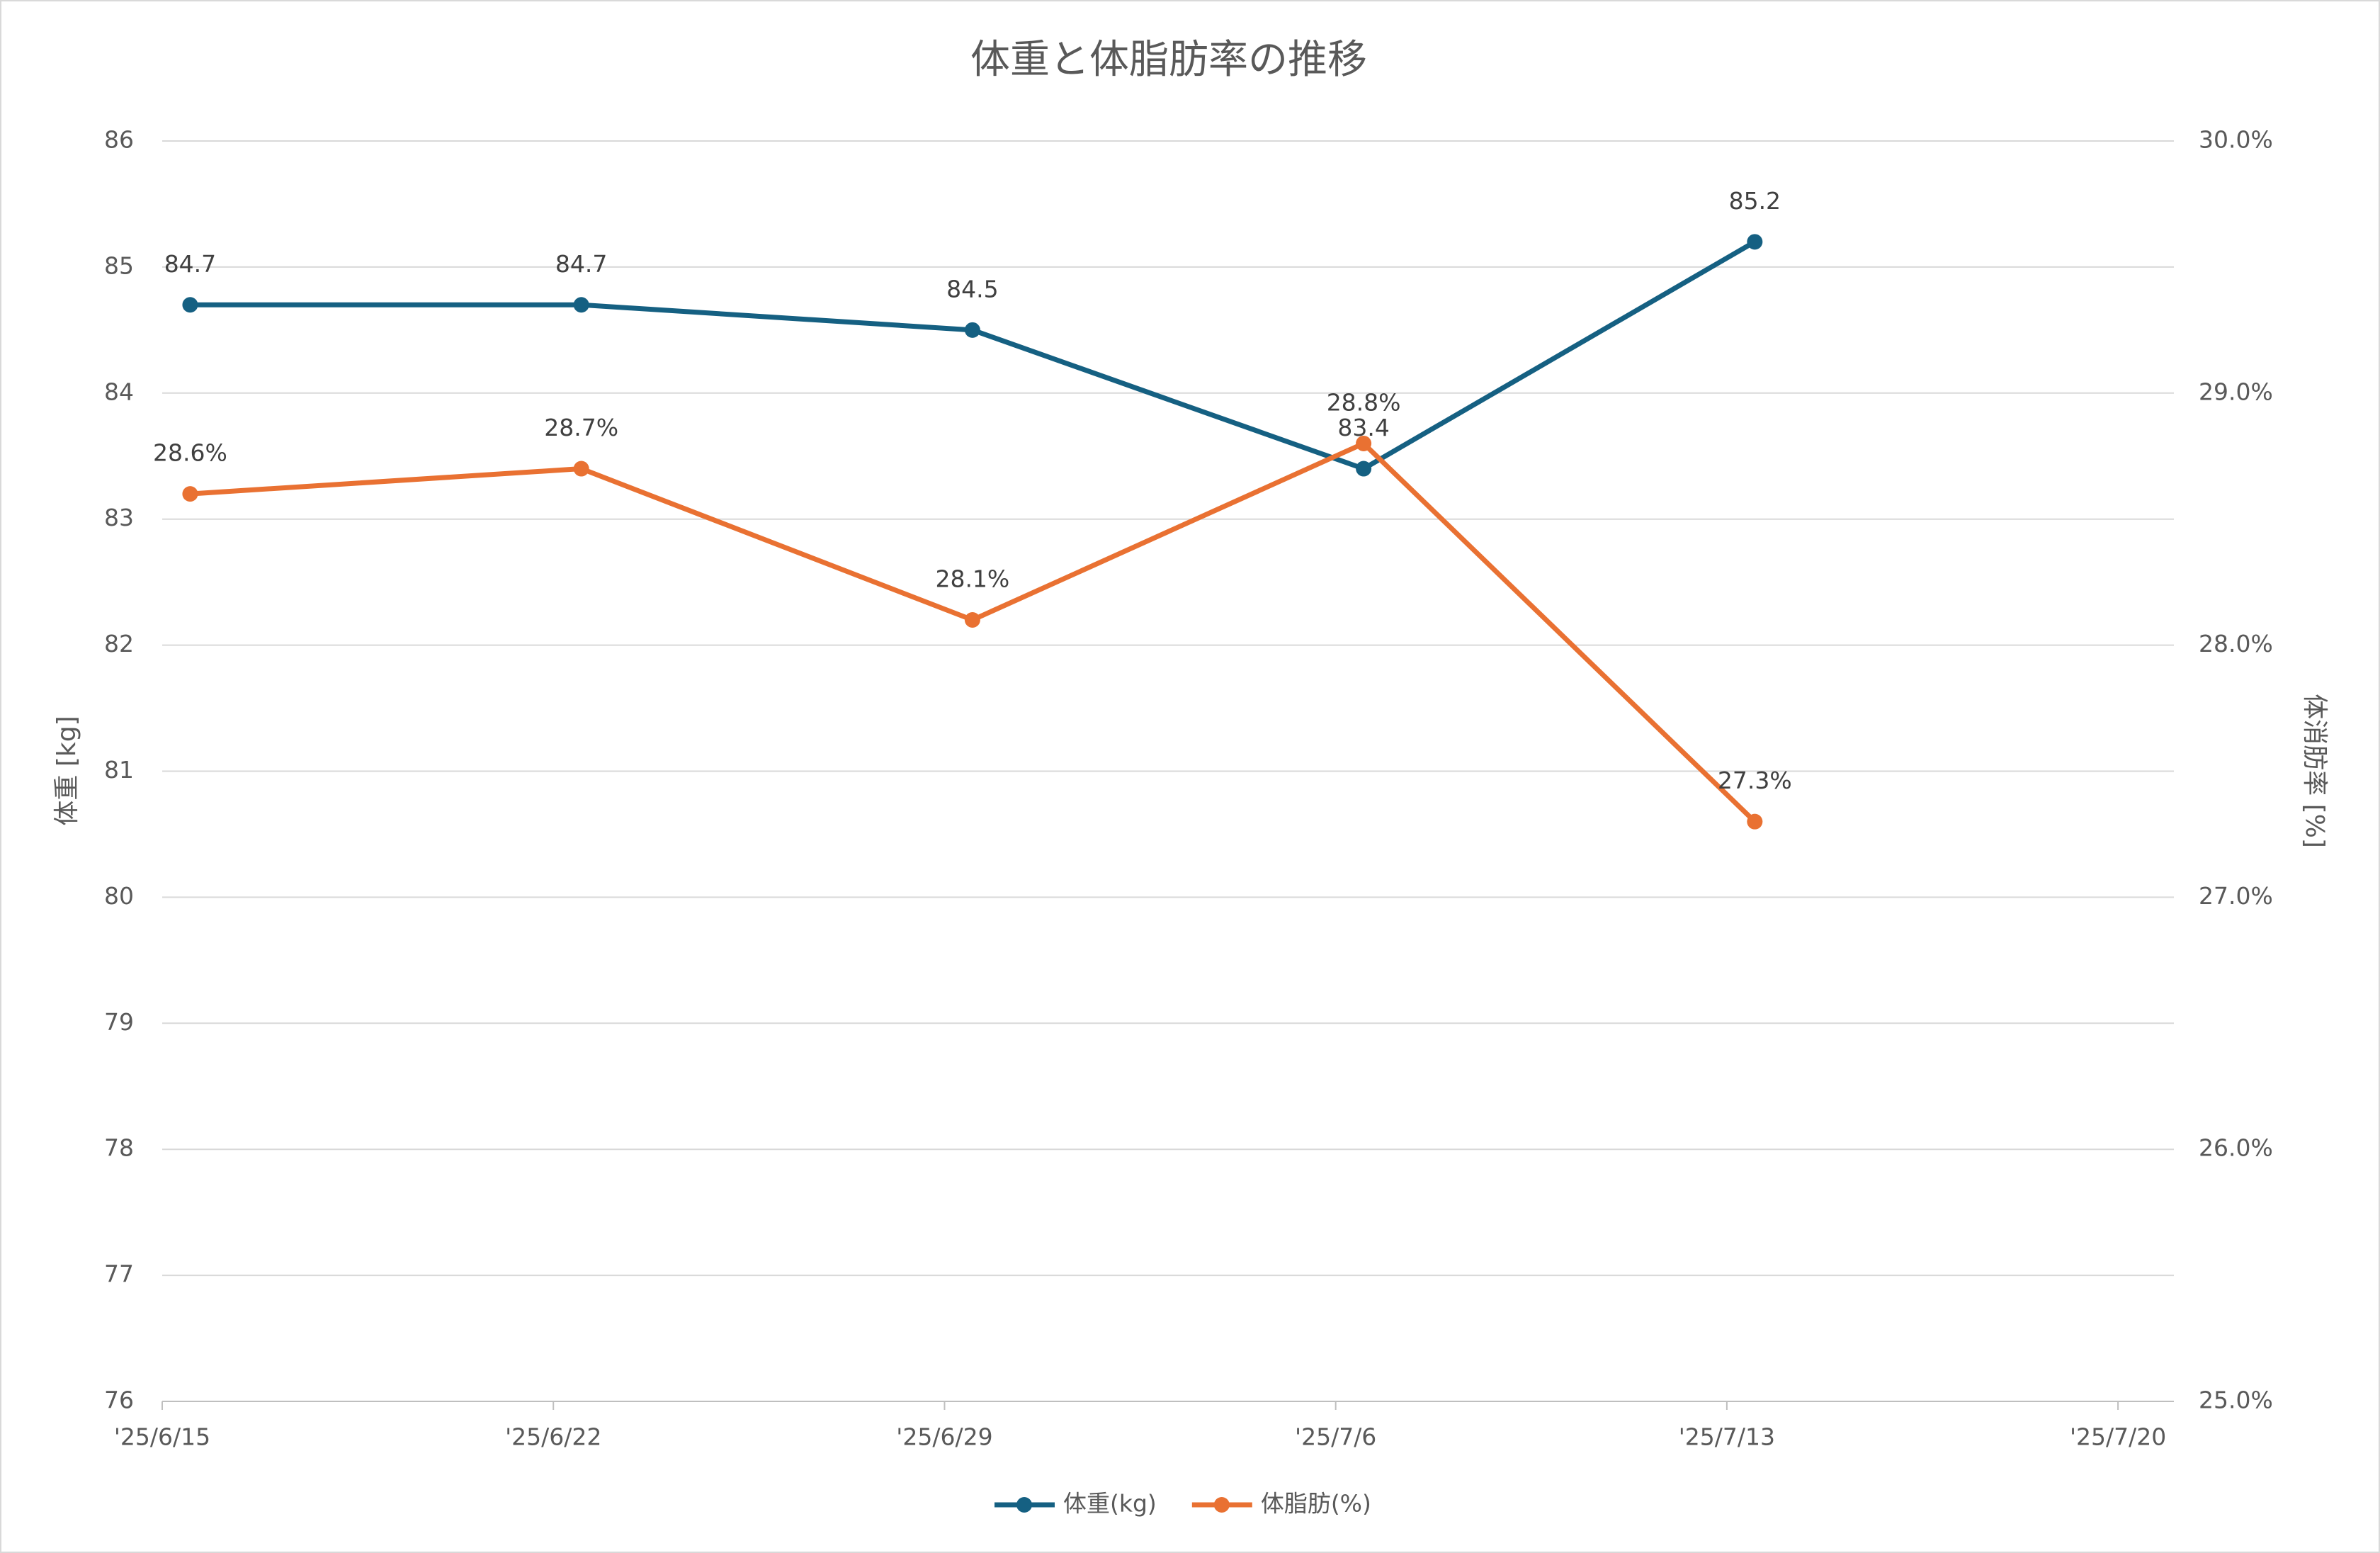  Describe the element at coordinates (1110, 1504) in the screenshot. I see `legend-label: 体重(kg)` at that location.